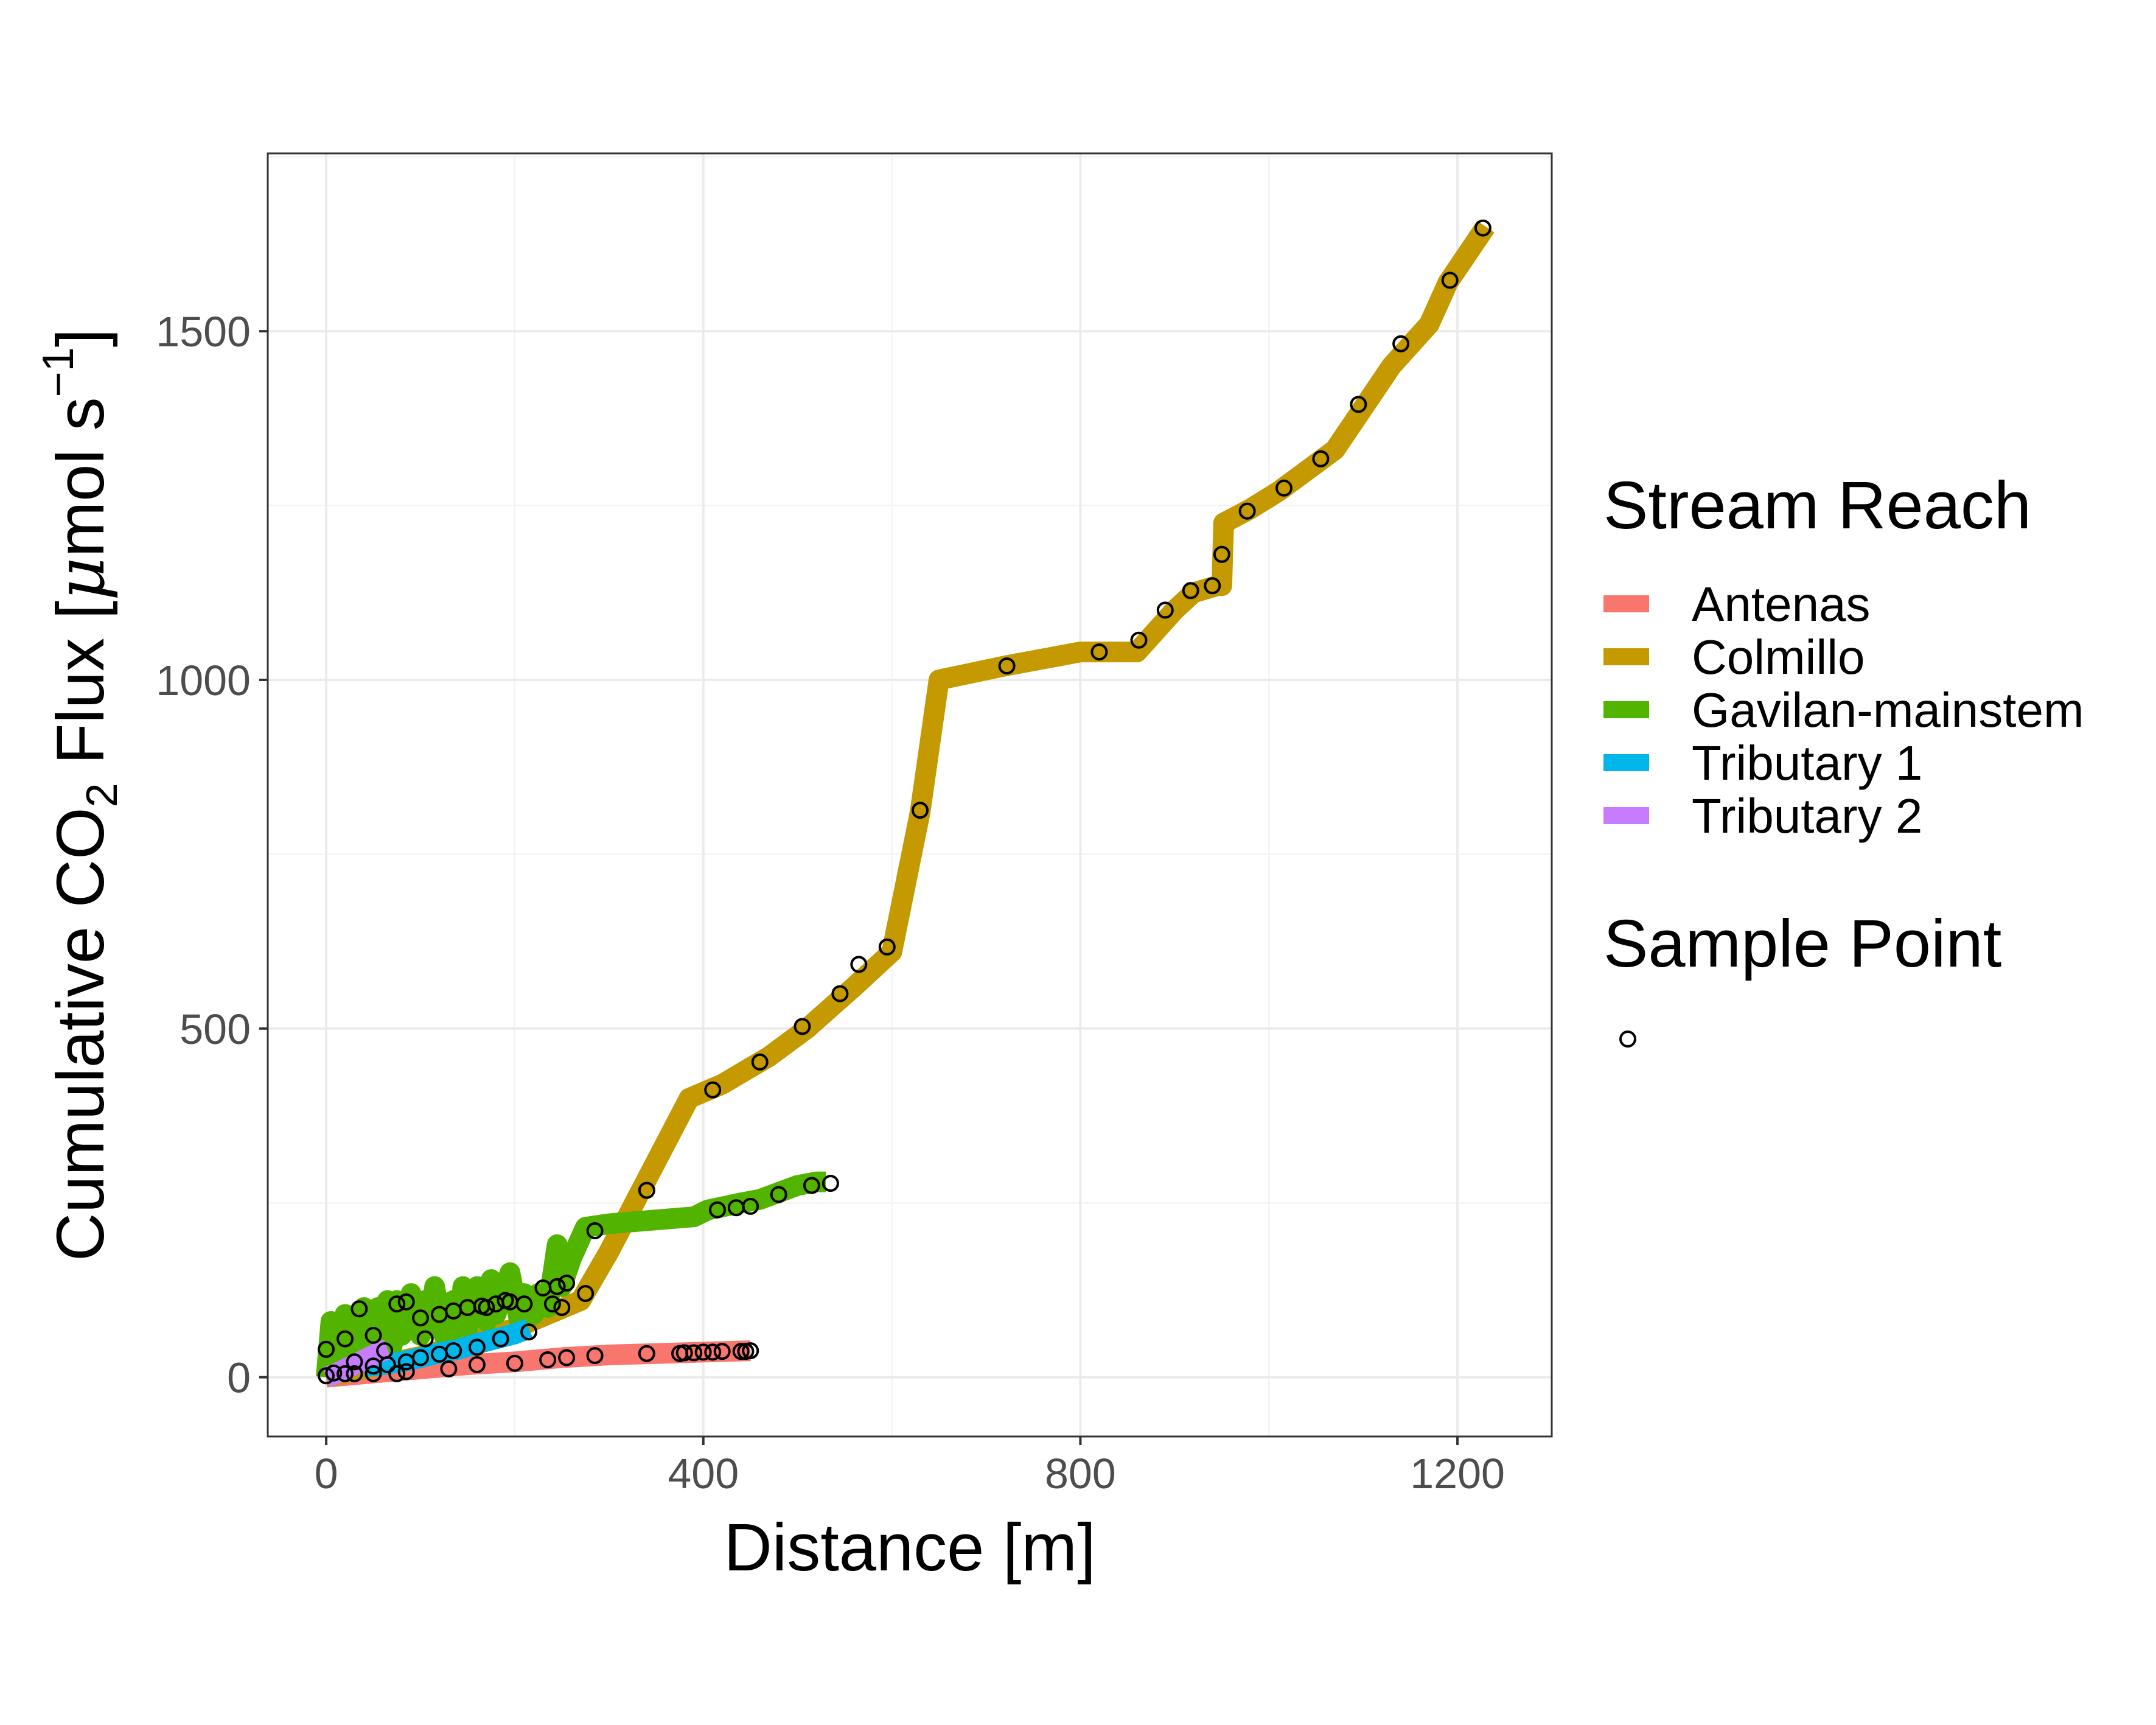  What do you see at coordinates (80, 1034) in the screenshot?
I see `y-axis-title-part-1: Cumulative CO` at bounding box center [80, 1034].